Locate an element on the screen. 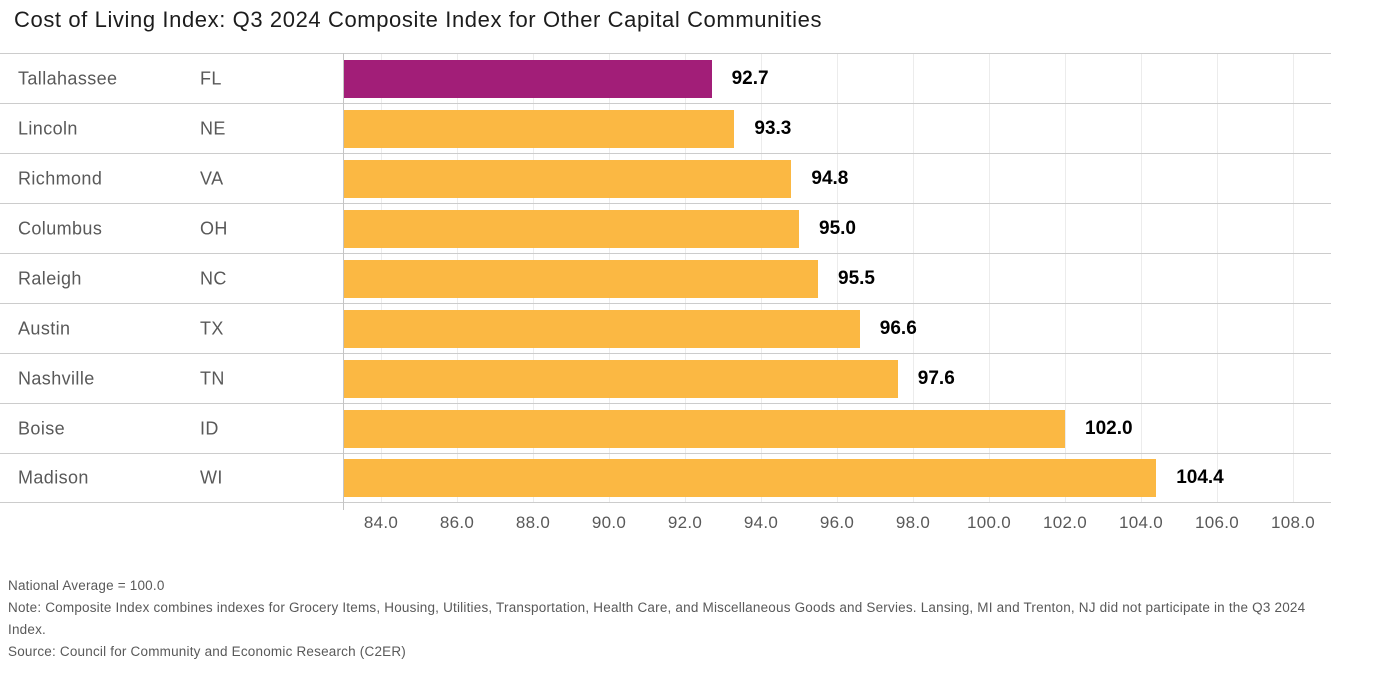 The height and width of the screenshot is (676, 1392). plot-cell: 93.3 is located at coordinates (837, 128).